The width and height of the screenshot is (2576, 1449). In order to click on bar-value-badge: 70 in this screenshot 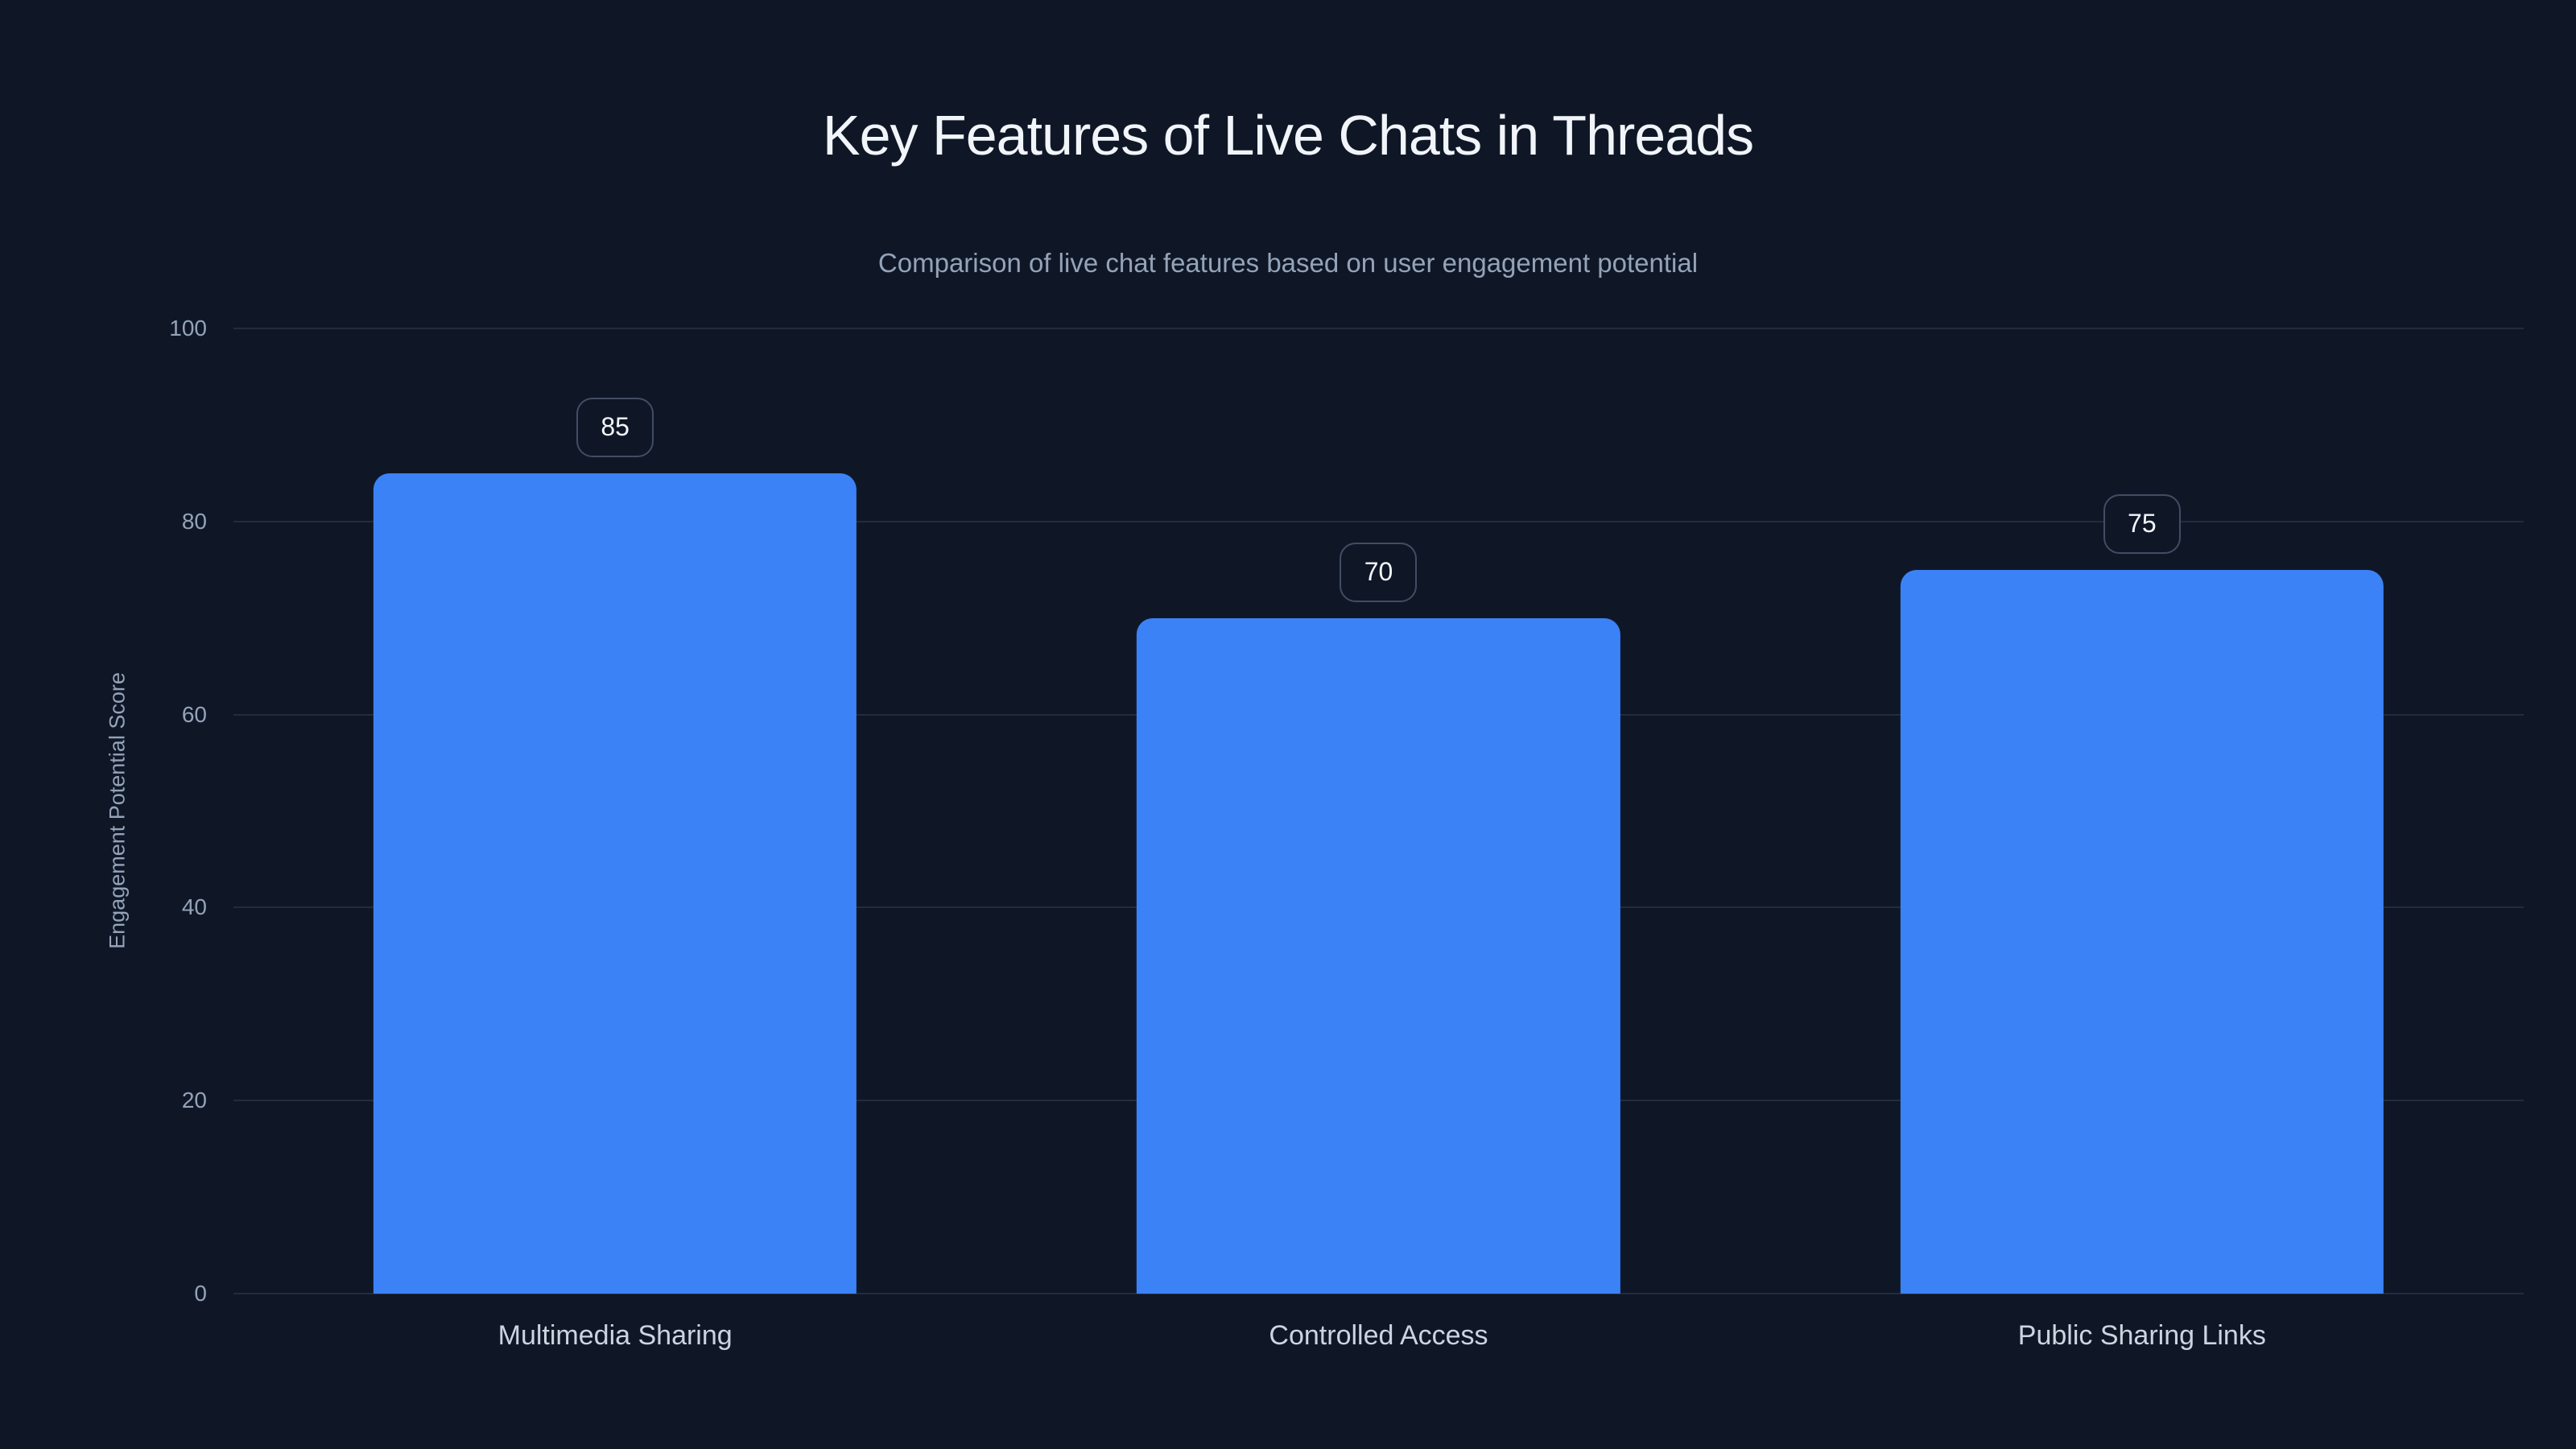, I will do `click(1379, 572)`.